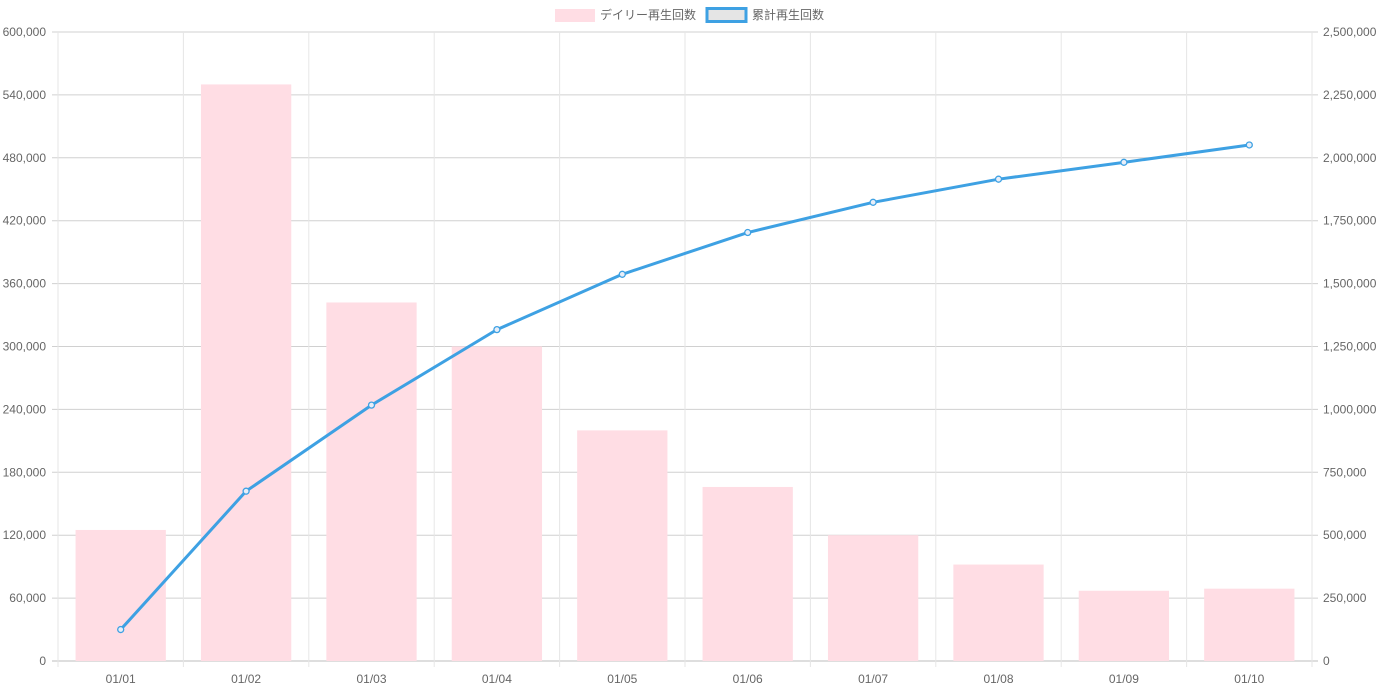 This screenshot has height=690, width=1380. Describe the element at coordinates (371, 679) in the screenshot. I see `x-tick-label: 01/03` at that location.